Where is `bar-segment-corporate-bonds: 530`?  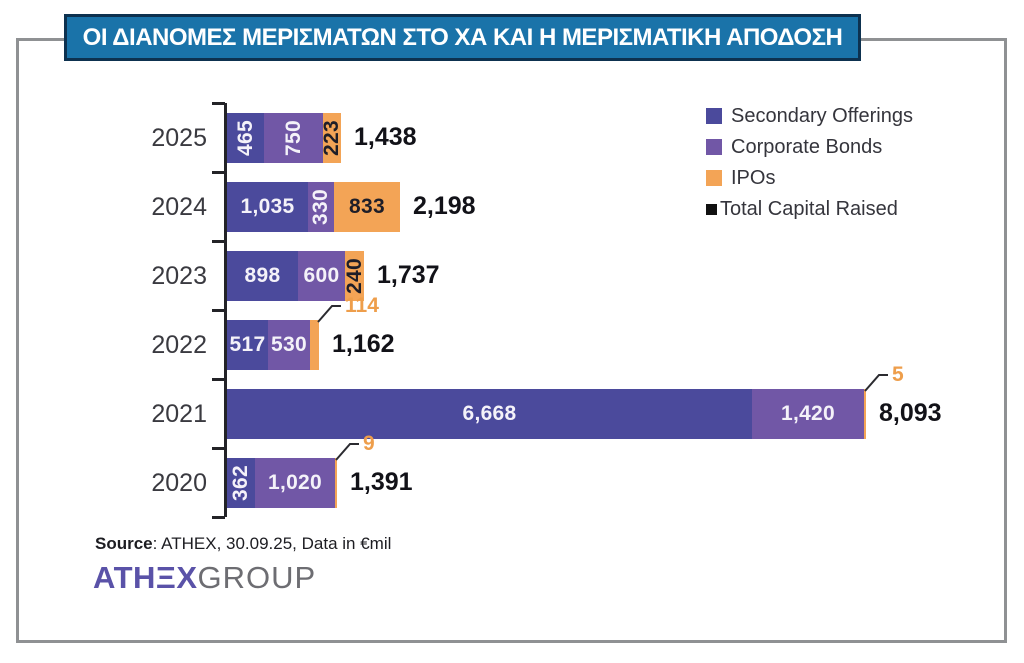 bar-segment-corporate-bonds: 530 is located at coordinates (289, 344).